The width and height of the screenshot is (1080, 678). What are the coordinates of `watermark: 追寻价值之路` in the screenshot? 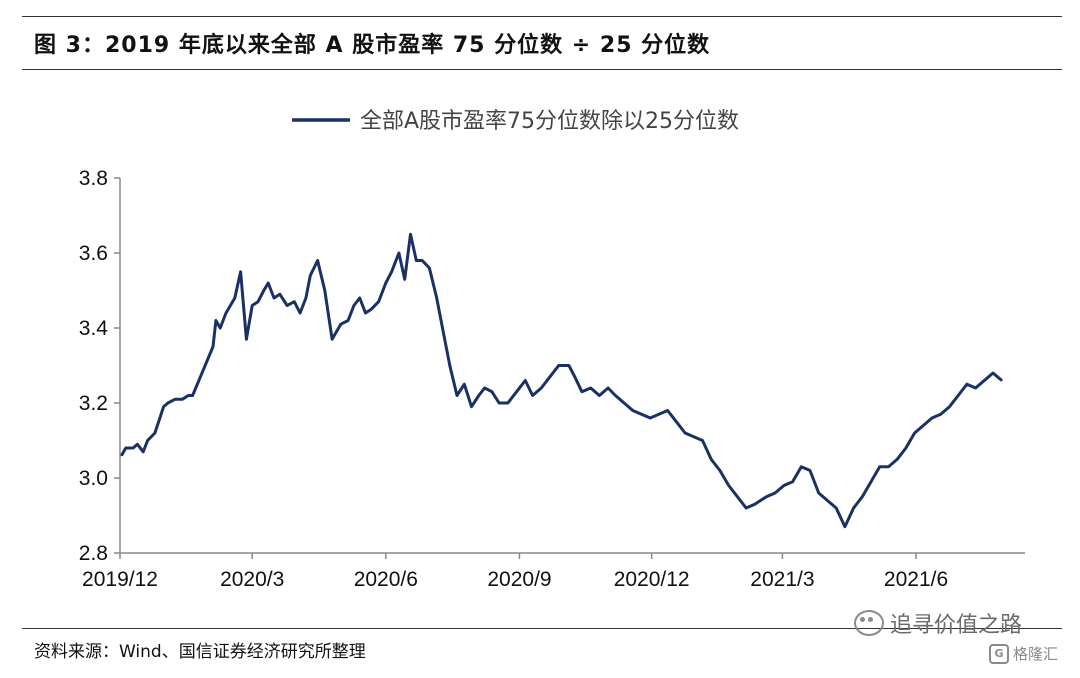 It's located at (937, 623).